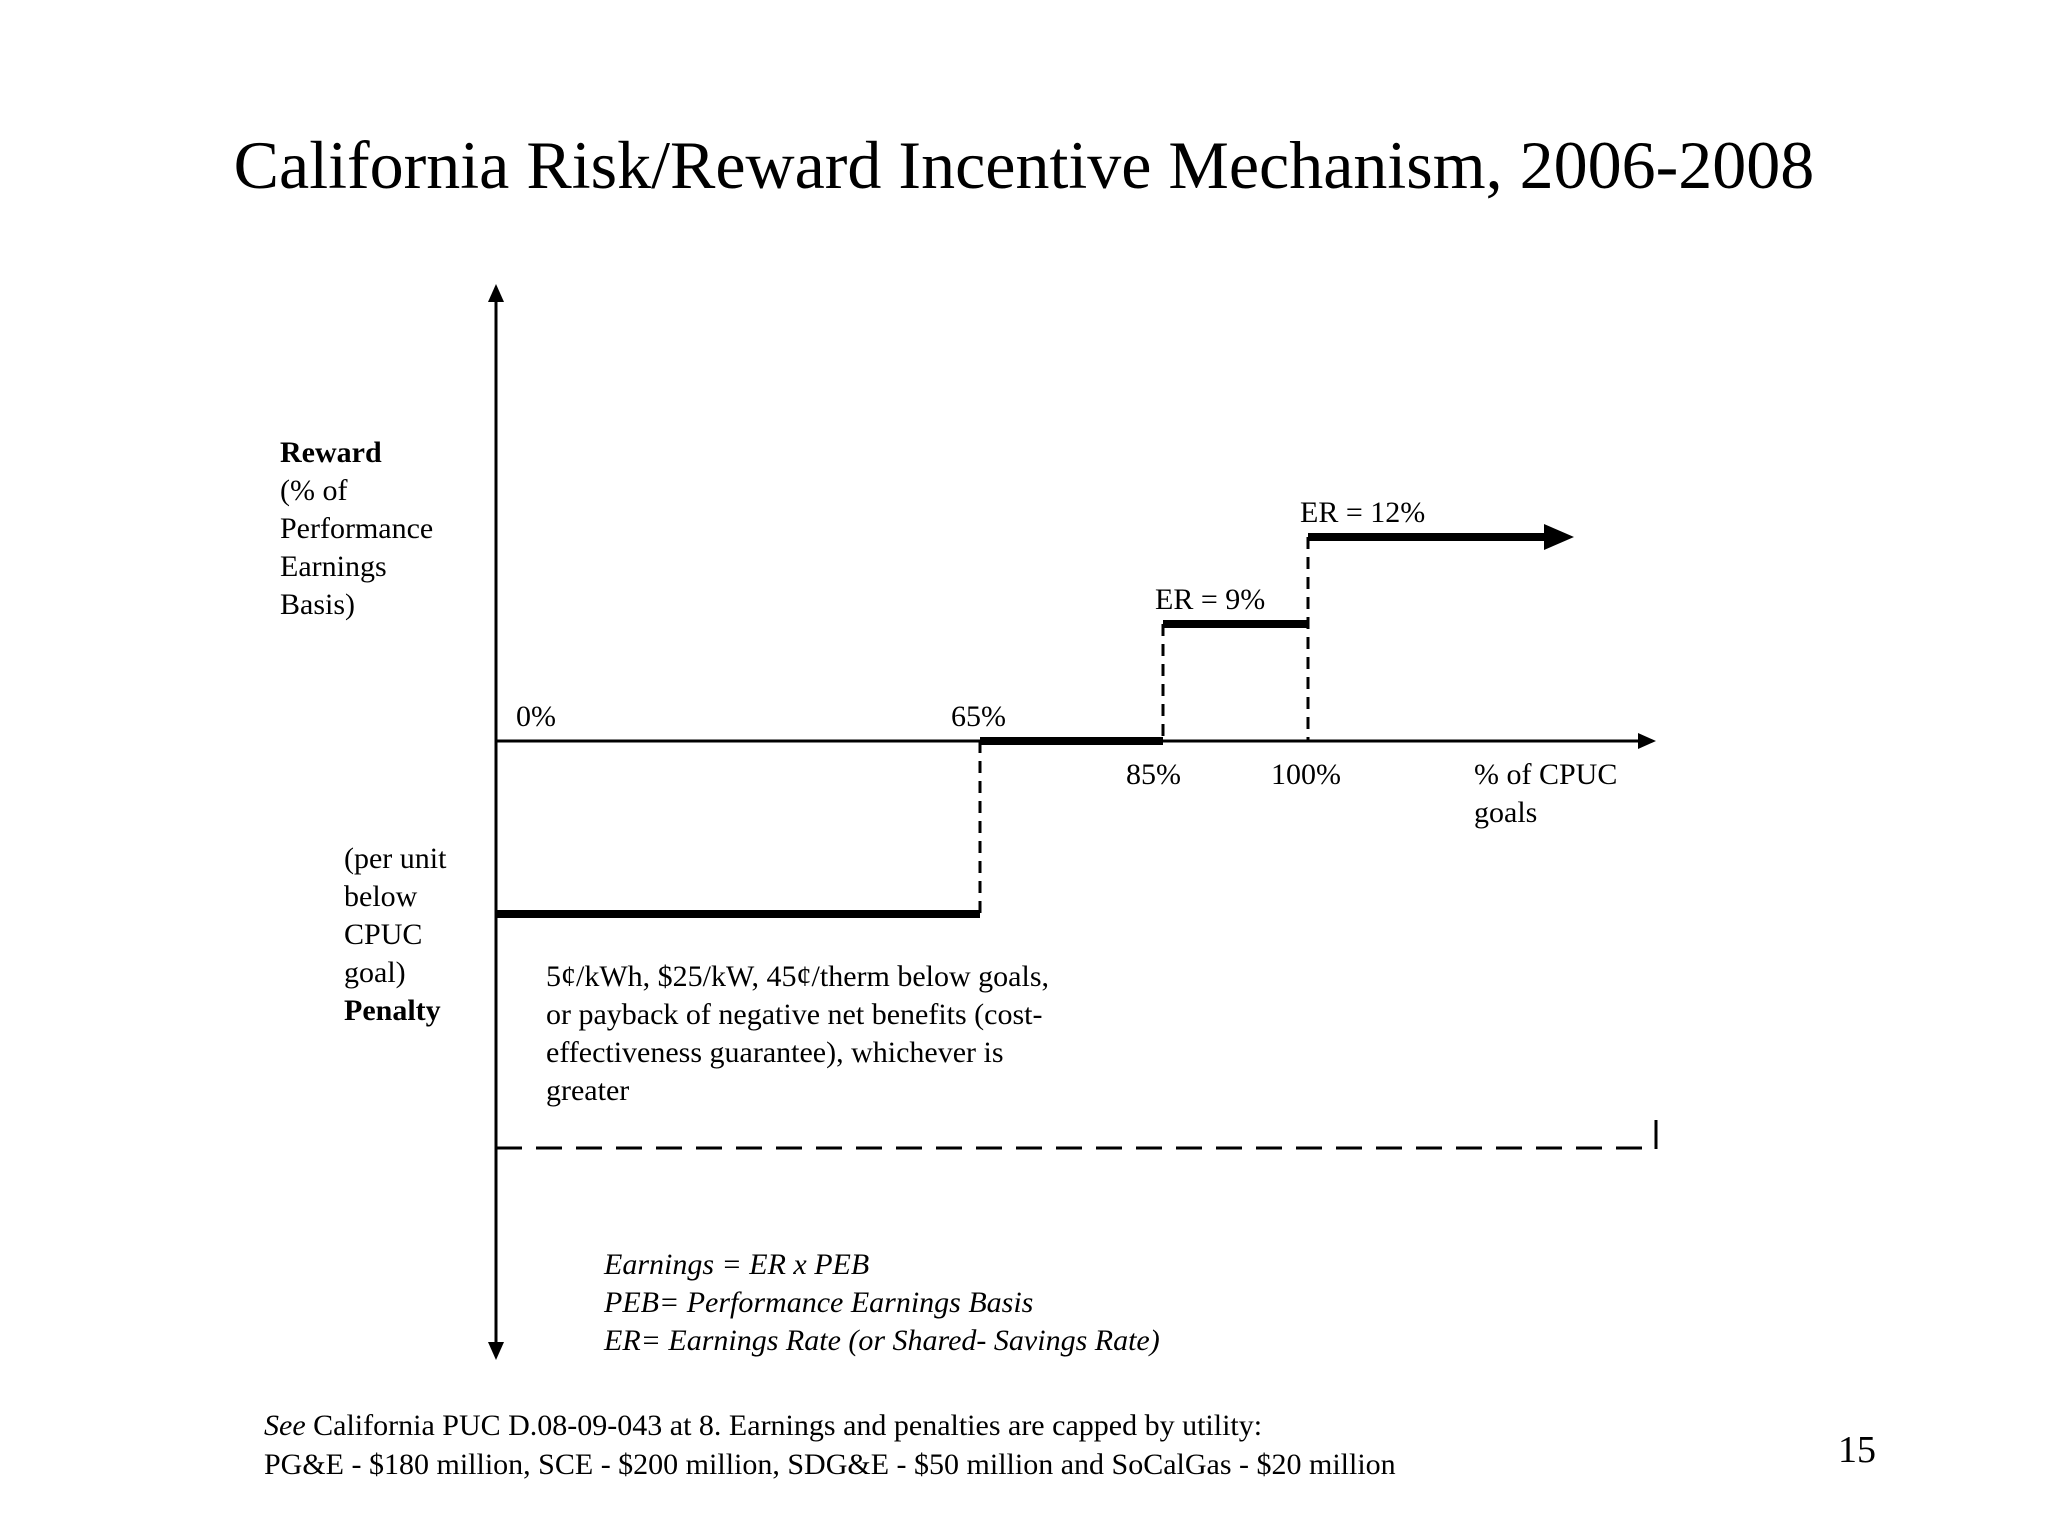 The image size is (2048, 1536). I want to click on penalty-heading: Penalty, so click(392, 1010).